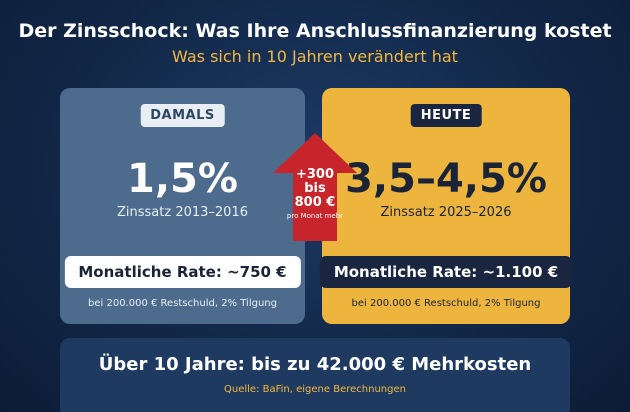  I want to click on arrow-label: +300 bis 800 € pro Monat mehr, so click(315, 194).